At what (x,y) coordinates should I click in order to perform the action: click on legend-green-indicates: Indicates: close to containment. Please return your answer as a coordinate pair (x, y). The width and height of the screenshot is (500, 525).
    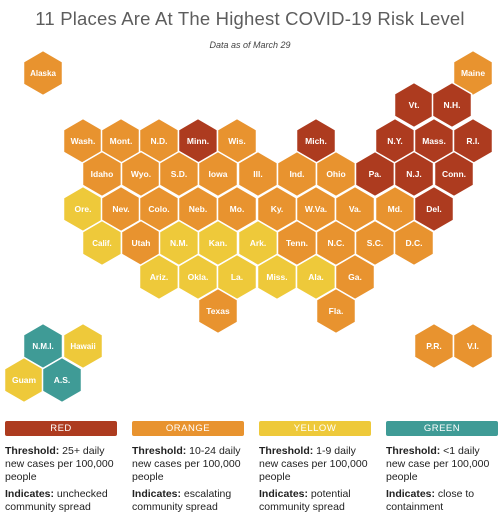
    Looking at the image, I should click on (430, 500).